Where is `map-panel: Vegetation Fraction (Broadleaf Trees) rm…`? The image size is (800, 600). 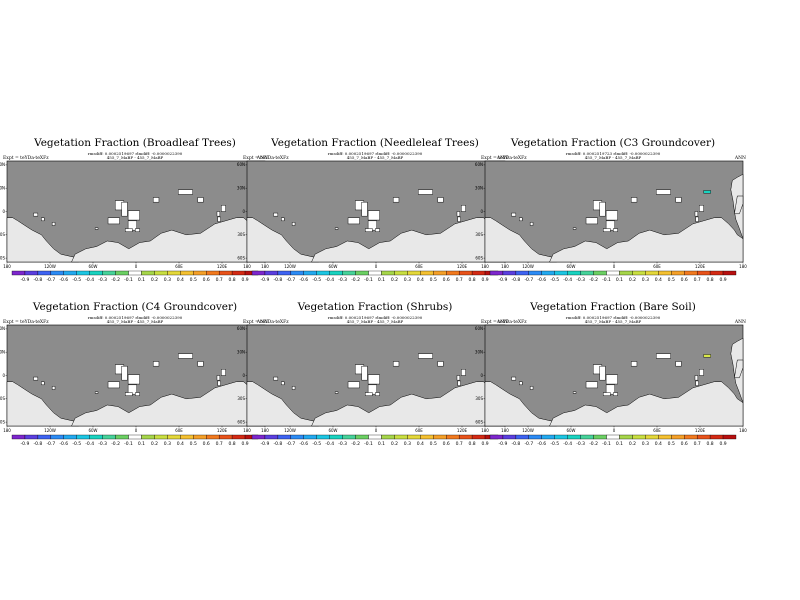
map-panel: Vegetation Fraction (Broadleaf Trees) rm… is located at coordinates (135, 212).